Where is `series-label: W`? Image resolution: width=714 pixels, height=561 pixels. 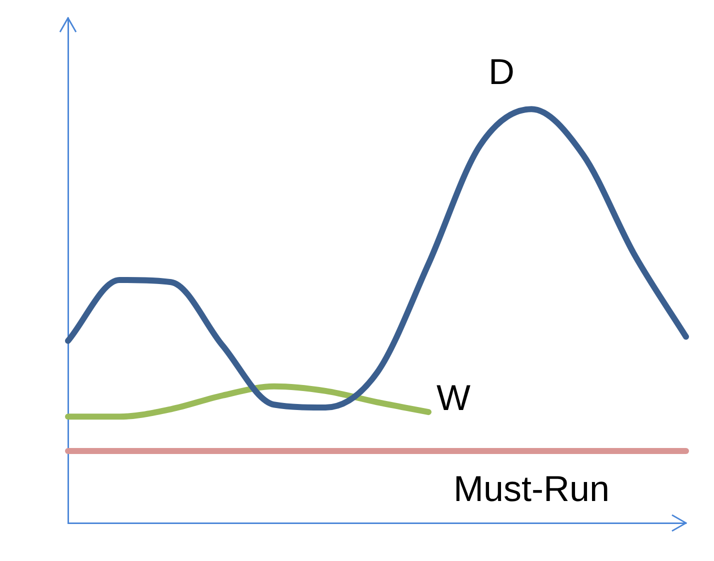
series-label: W is located at coordinates (453, 397).